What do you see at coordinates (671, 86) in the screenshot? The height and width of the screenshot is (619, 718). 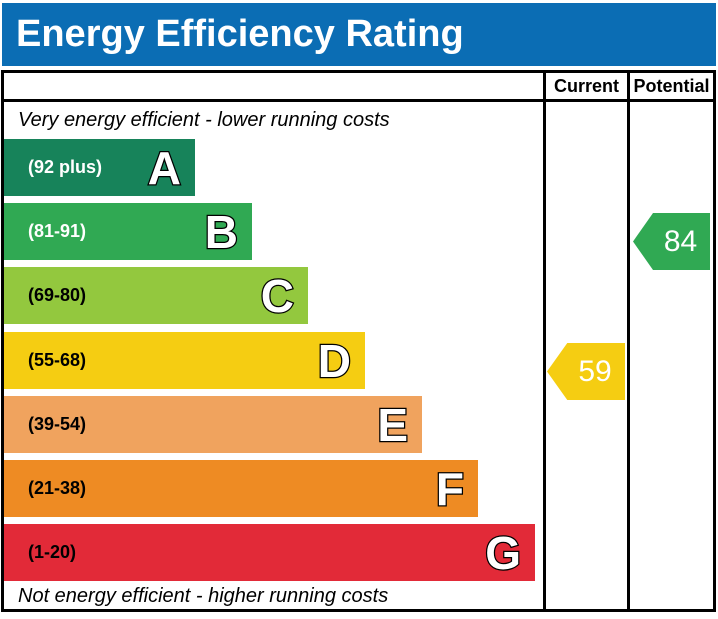 I see `potential-column-header: Potential` at bounding box center [671, 86].